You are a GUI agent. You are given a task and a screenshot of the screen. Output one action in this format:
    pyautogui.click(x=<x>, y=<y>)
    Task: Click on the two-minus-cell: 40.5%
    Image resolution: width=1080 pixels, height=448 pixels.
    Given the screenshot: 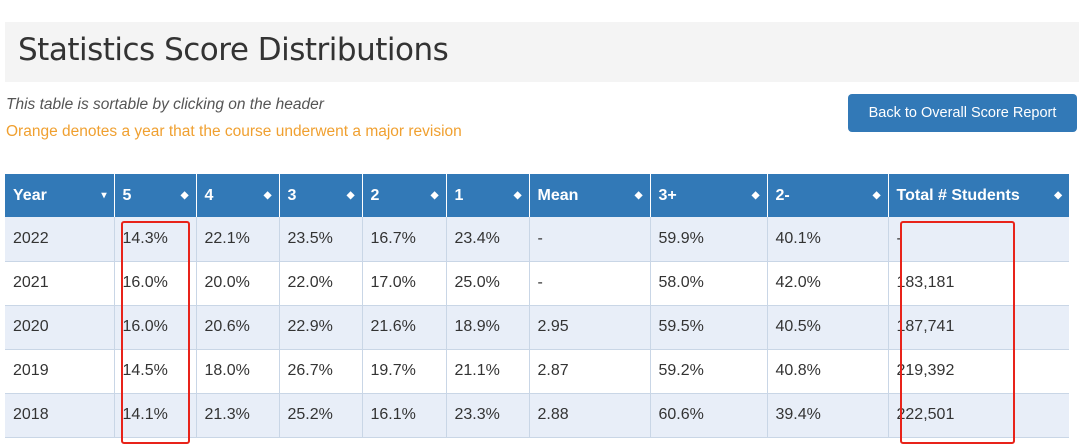 What is the action you would take?
    pyautogui.click(x=828, y=327)
    